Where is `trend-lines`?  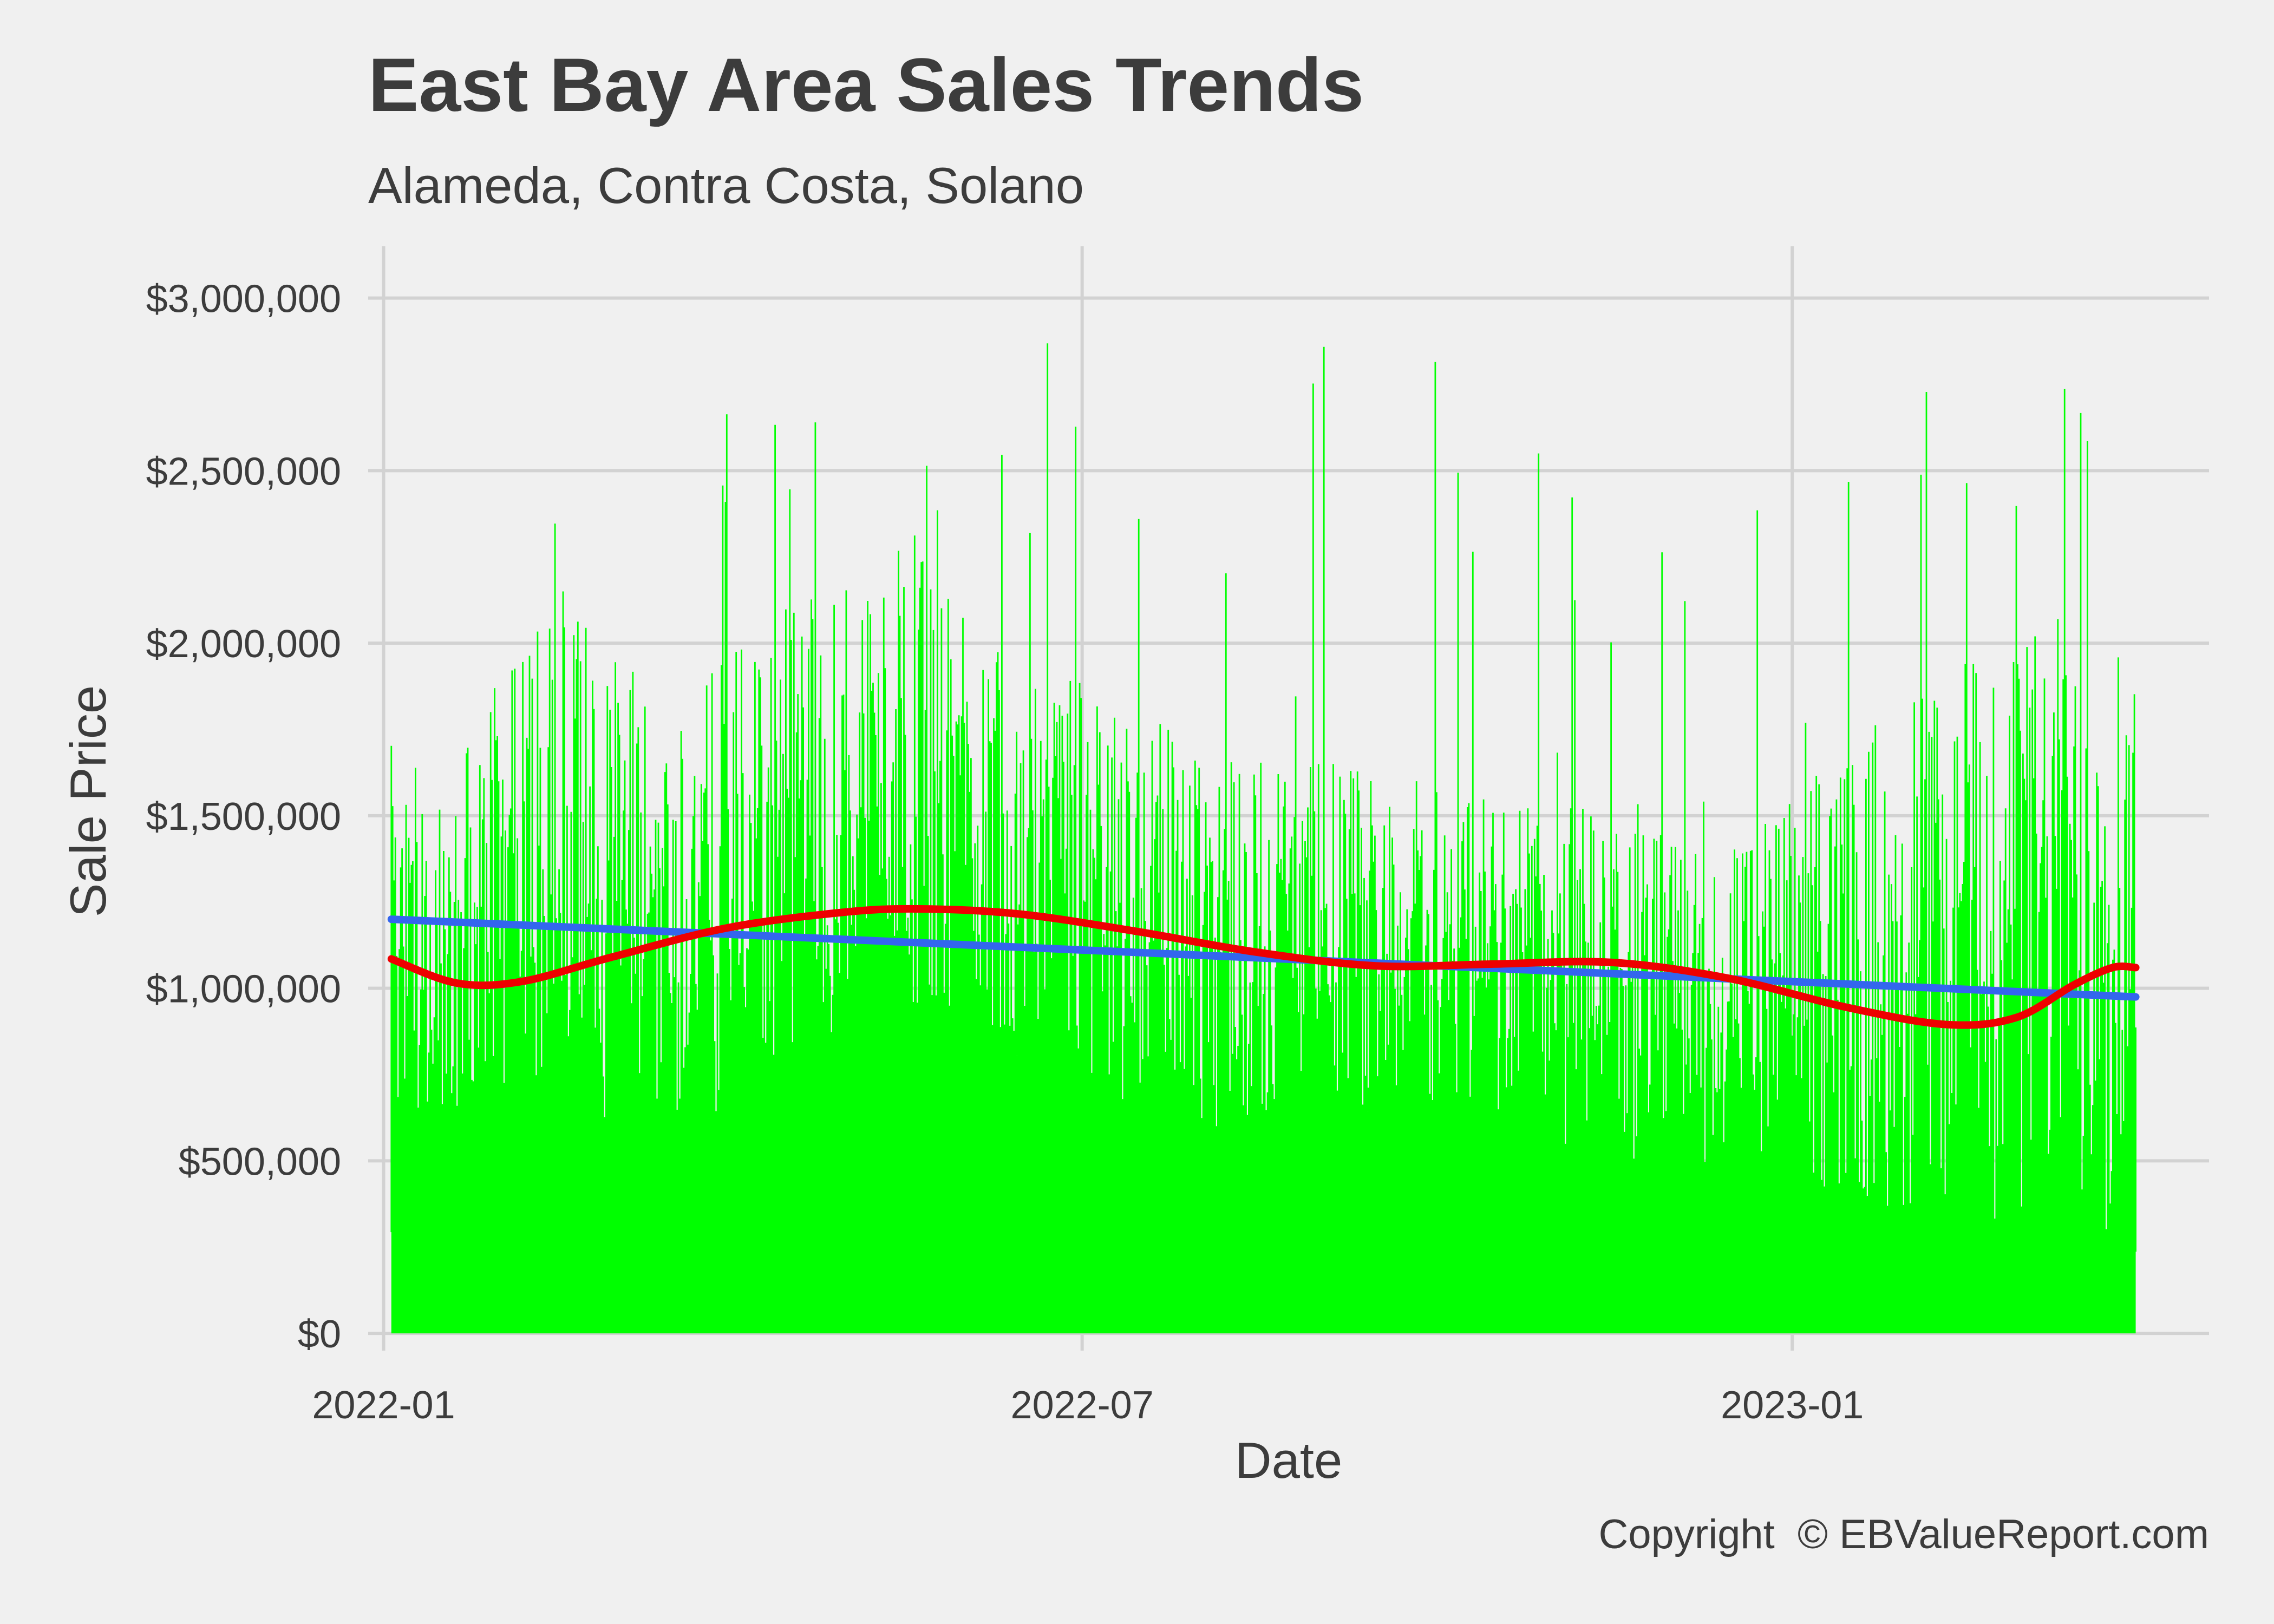 trend-lines is located at coordinates (1264, 967).